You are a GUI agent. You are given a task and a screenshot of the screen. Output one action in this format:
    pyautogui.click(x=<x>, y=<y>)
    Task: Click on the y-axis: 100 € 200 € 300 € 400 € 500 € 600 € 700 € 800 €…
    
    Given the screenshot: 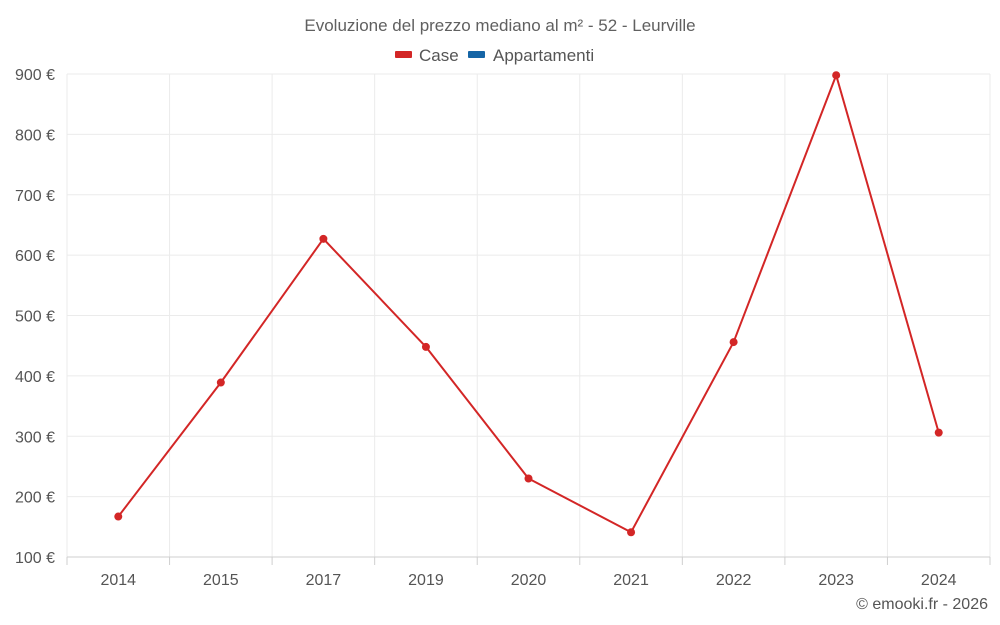 What is the action you would take?
    pyautogui.click(x=35, y=317)
    